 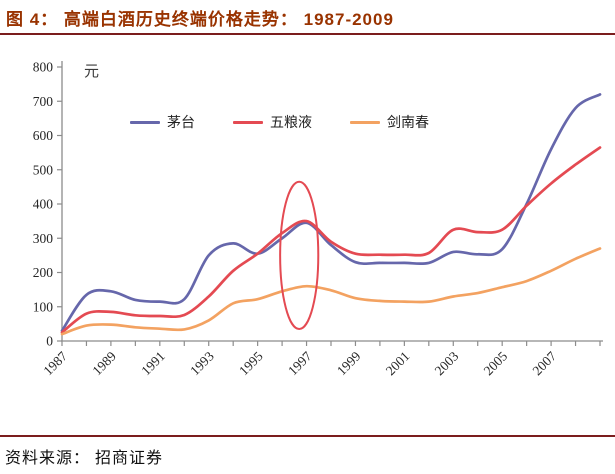 I want to click on legend-label-maotai: 茅台, so click(x=181, y=123).